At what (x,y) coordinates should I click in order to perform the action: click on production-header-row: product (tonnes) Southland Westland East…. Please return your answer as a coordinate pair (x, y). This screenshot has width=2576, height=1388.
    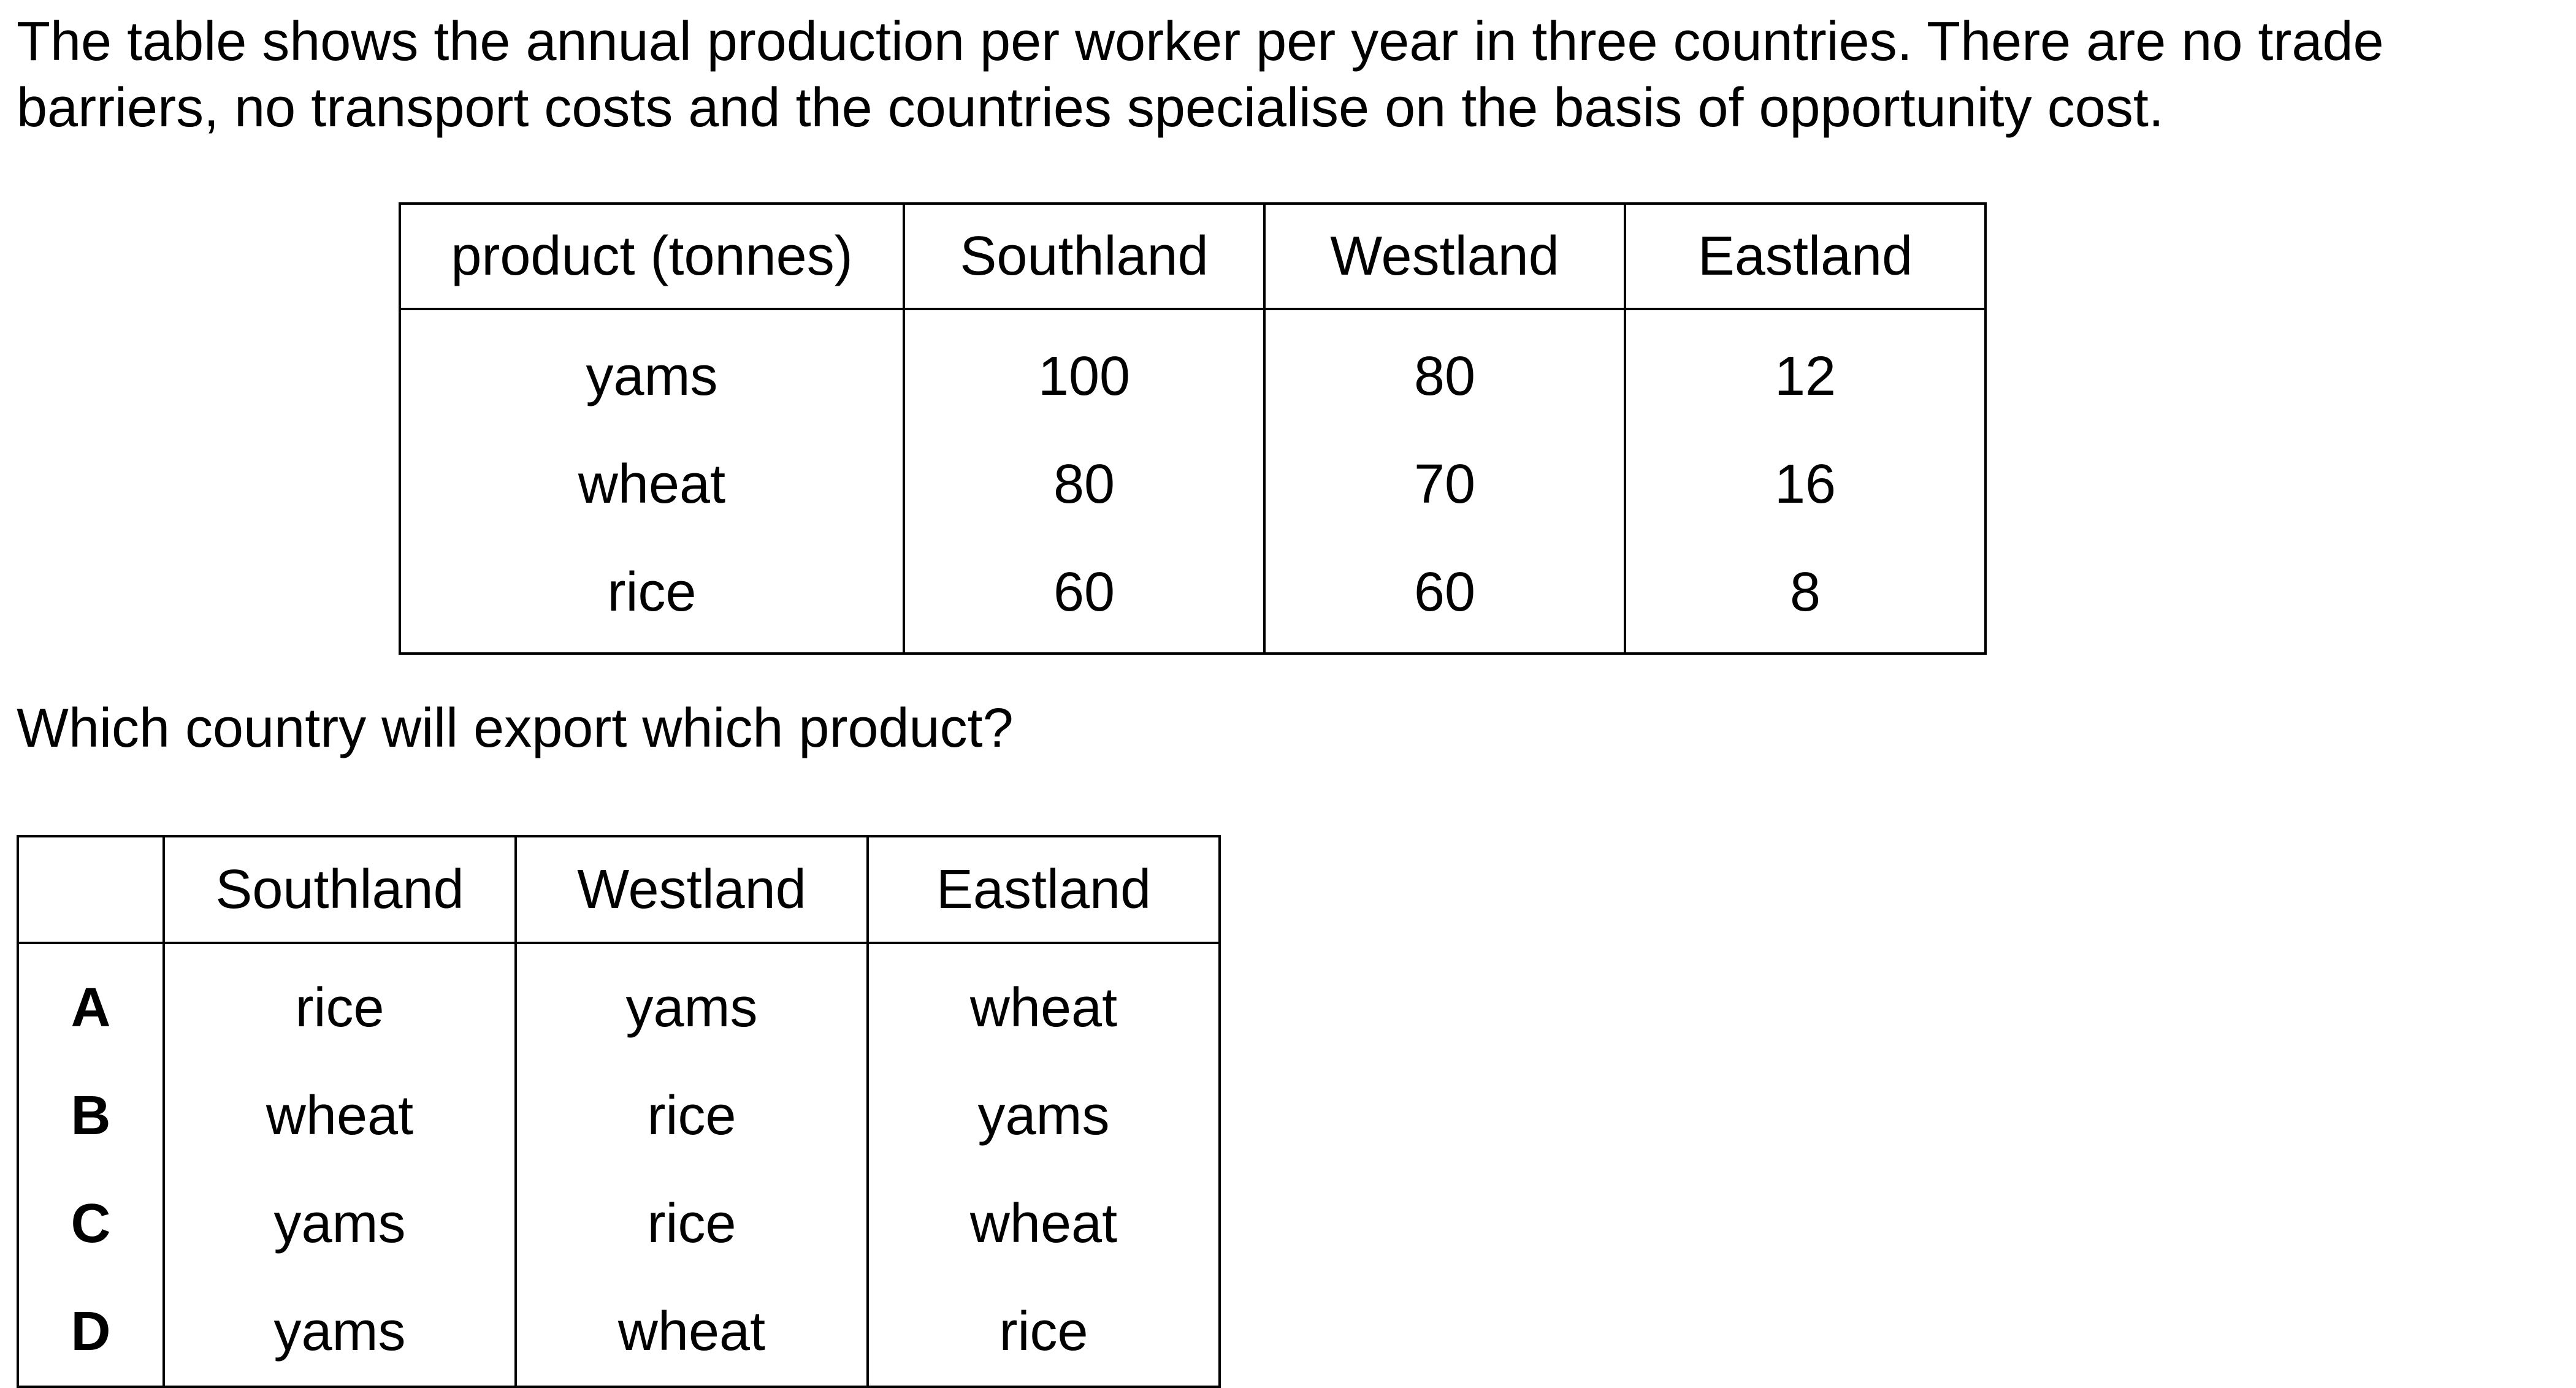
    Looking at the image, I should click on (1193, 256).